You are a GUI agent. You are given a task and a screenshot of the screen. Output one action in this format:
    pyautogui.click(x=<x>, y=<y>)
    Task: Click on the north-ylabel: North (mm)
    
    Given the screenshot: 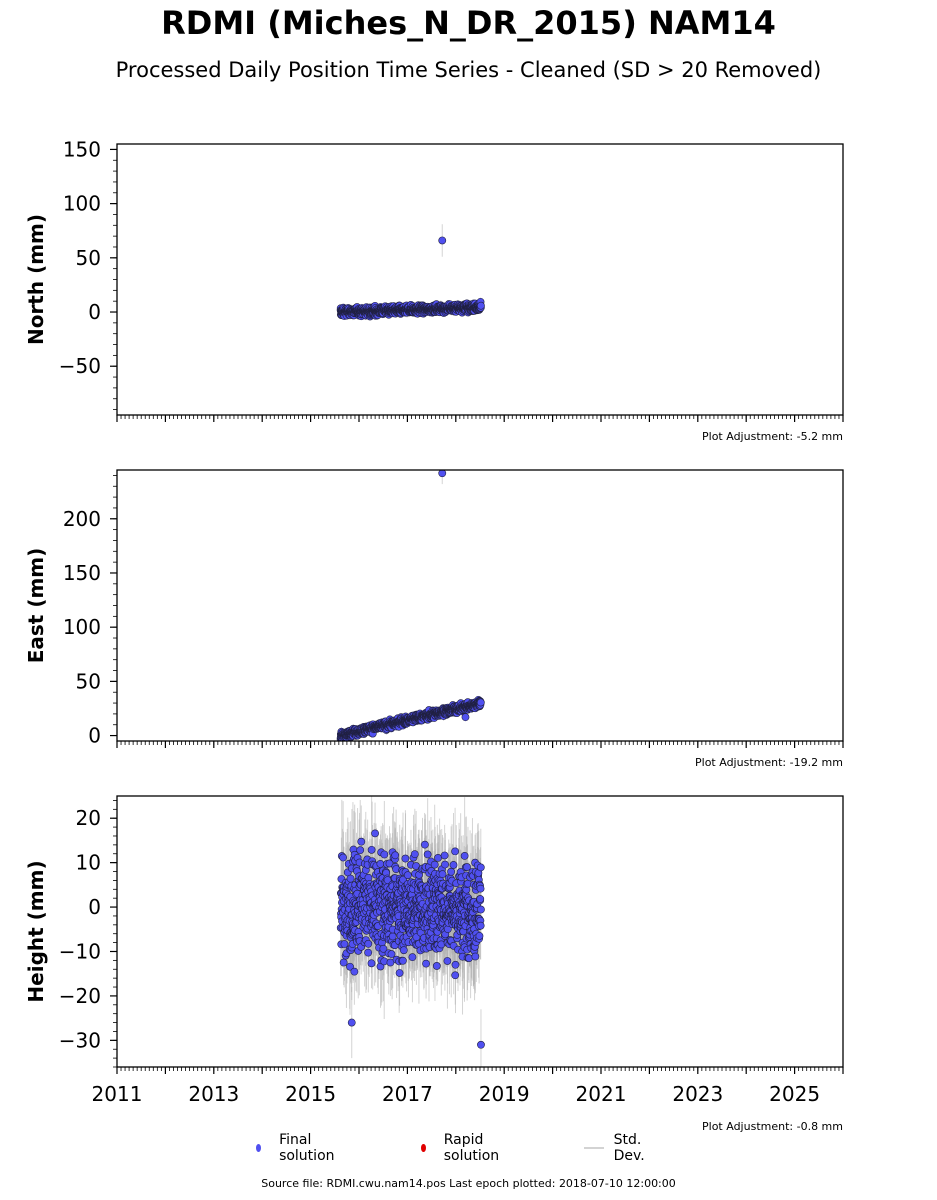 What is the action you would take?
    pyautogui.click(x=36, y=279)
    